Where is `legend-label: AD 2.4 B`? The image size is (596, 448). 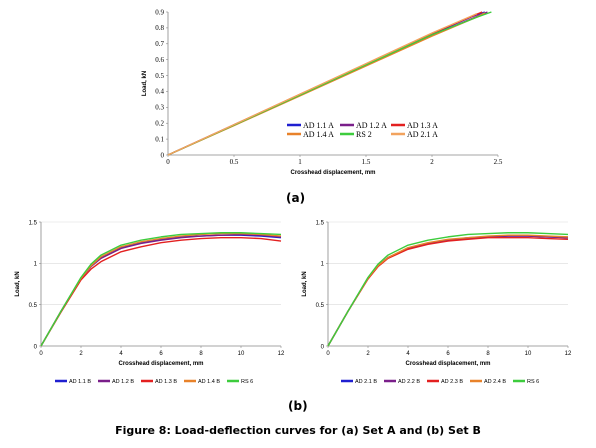
legend-label: AD 2.4 B is located at coordinates (495, 382).